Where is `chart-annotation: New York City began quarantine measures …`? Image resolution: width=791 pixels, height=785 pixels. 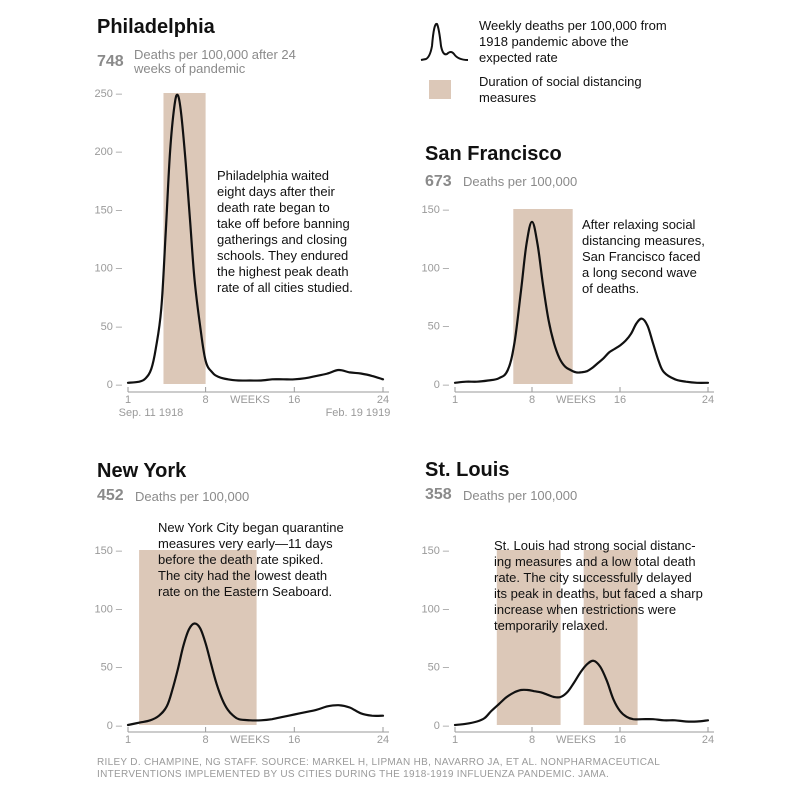 chart-annotation: New York City began quarantine measures … is located at coordinates (251, 559).